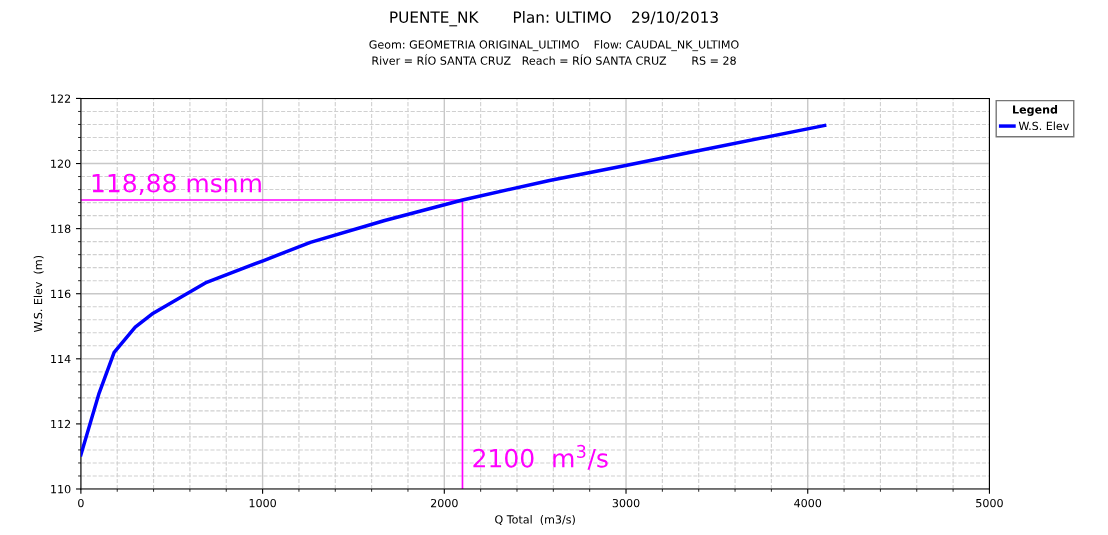 This screenshot has height=535, width=1108. I want to click on y-axis-title: W.S. Elev (m), so click(38, 294).